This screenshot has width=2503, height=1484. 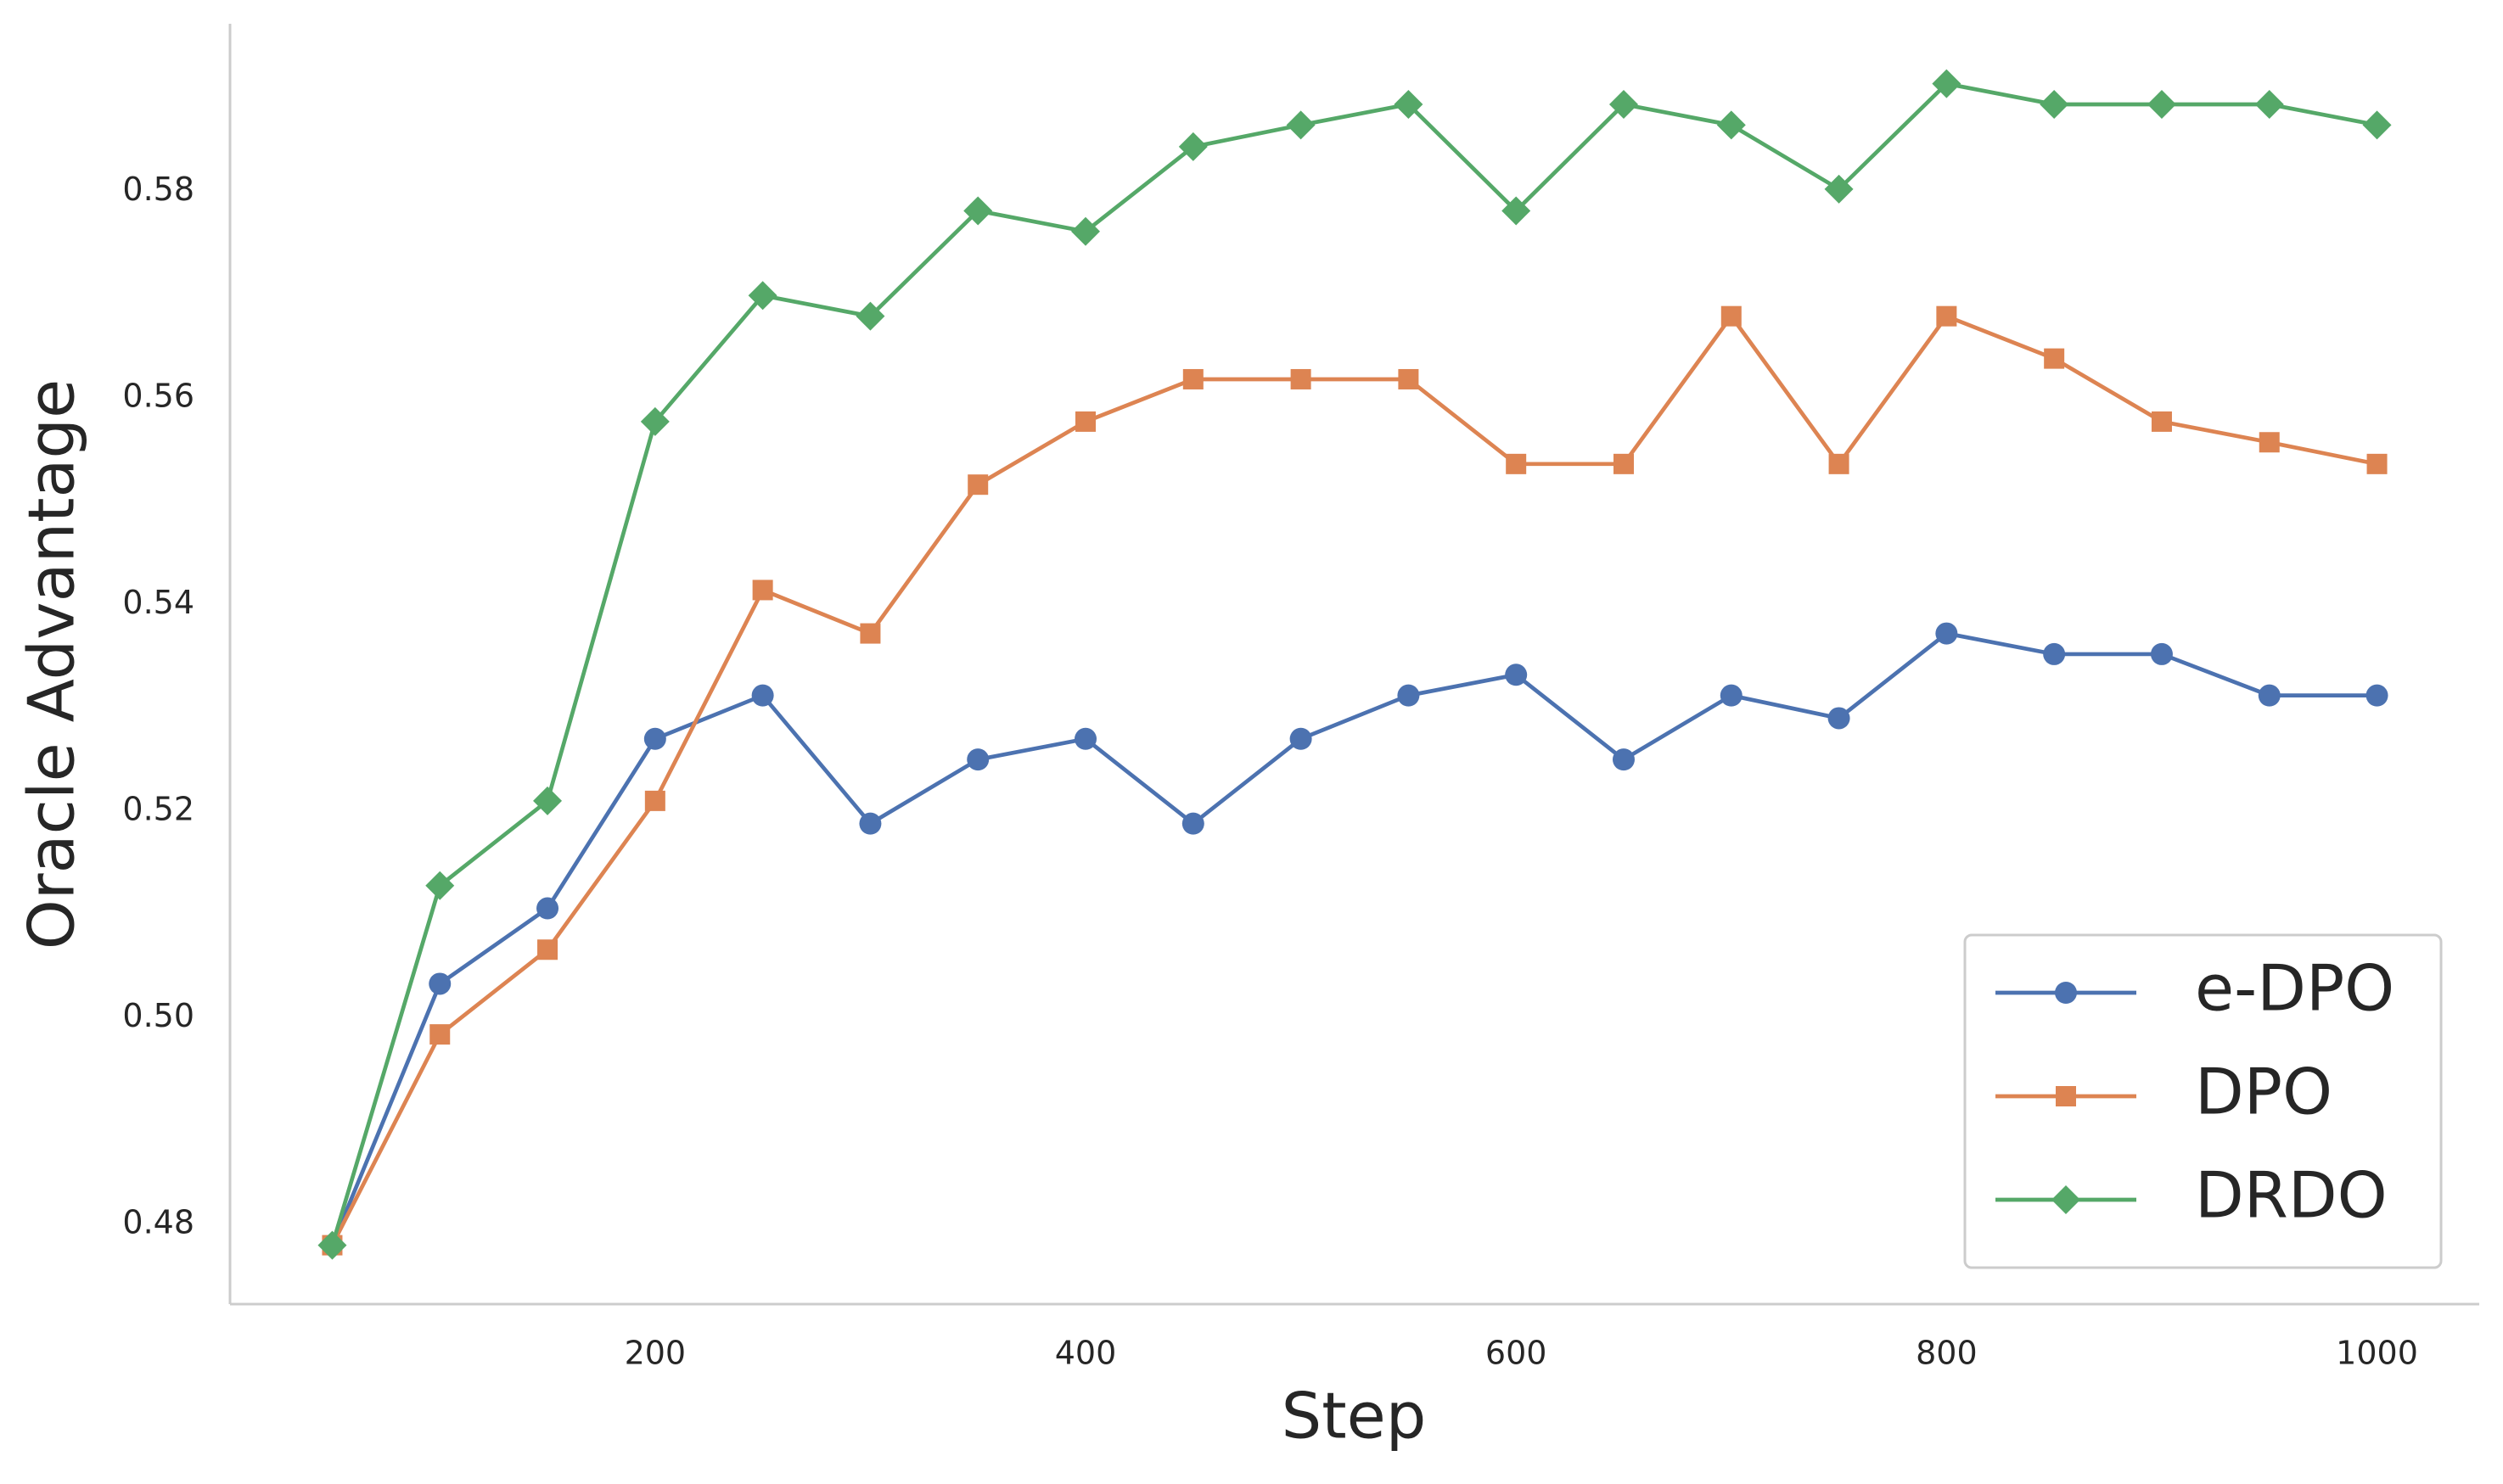 What do you see at coordinates (158, 1016) in the screenshot?
I see `y-tick-label: 0.50` at bounding box center [158, 1016].